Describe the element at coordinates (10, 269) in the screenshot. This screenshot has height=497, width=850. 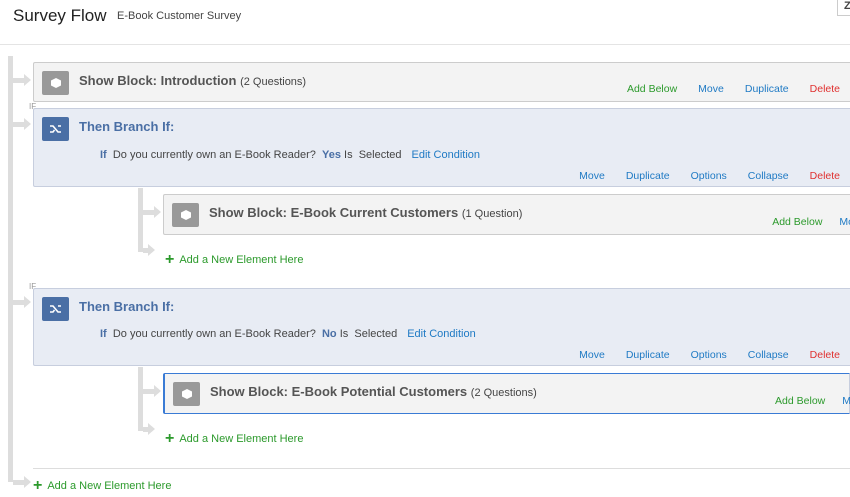
I see `flow-line` at that location.